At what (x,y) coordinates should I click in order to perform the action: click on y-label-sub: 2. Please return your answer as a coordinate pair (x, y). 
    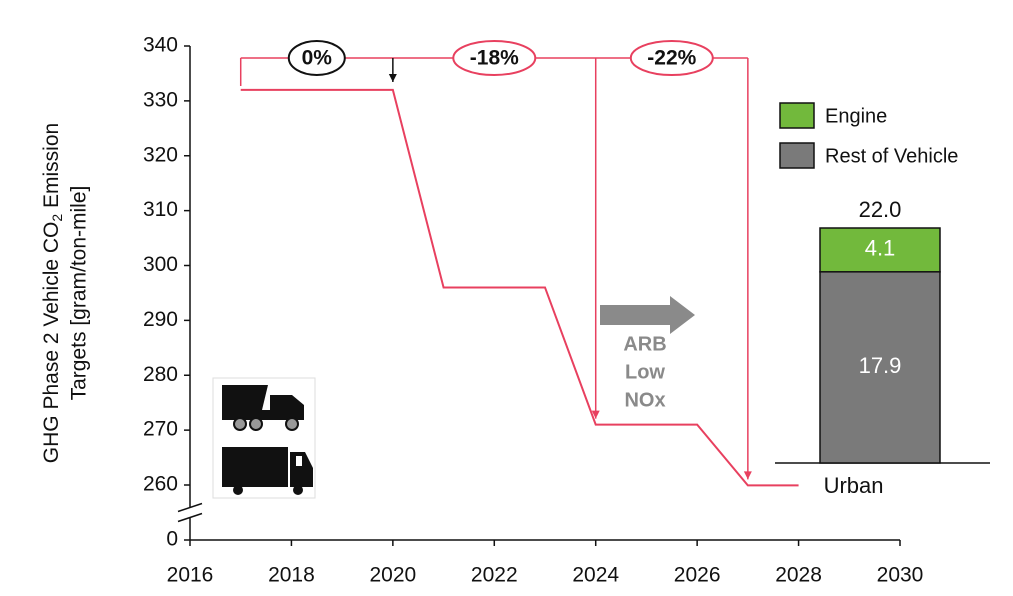
    Looking at the image, I should click on (57, 218).